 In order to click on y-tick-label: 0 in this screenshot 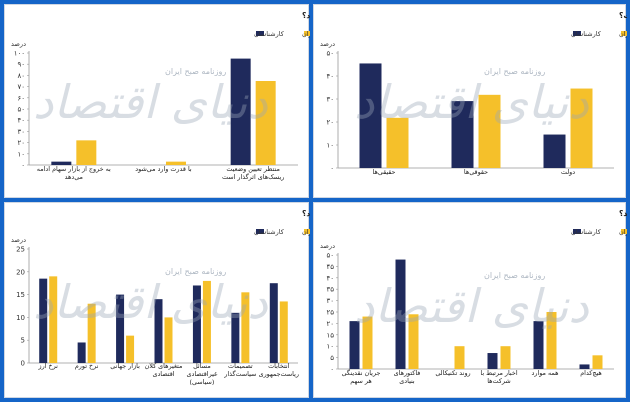, I will do `click(23, 364)`.